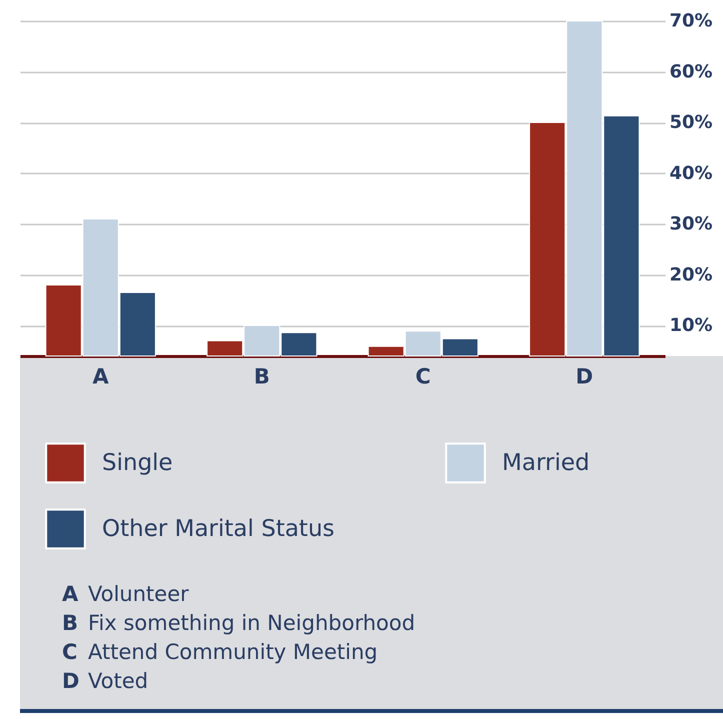 The image size is (723, 719). I want to click on x-tick-label: B, so click(262, 376).